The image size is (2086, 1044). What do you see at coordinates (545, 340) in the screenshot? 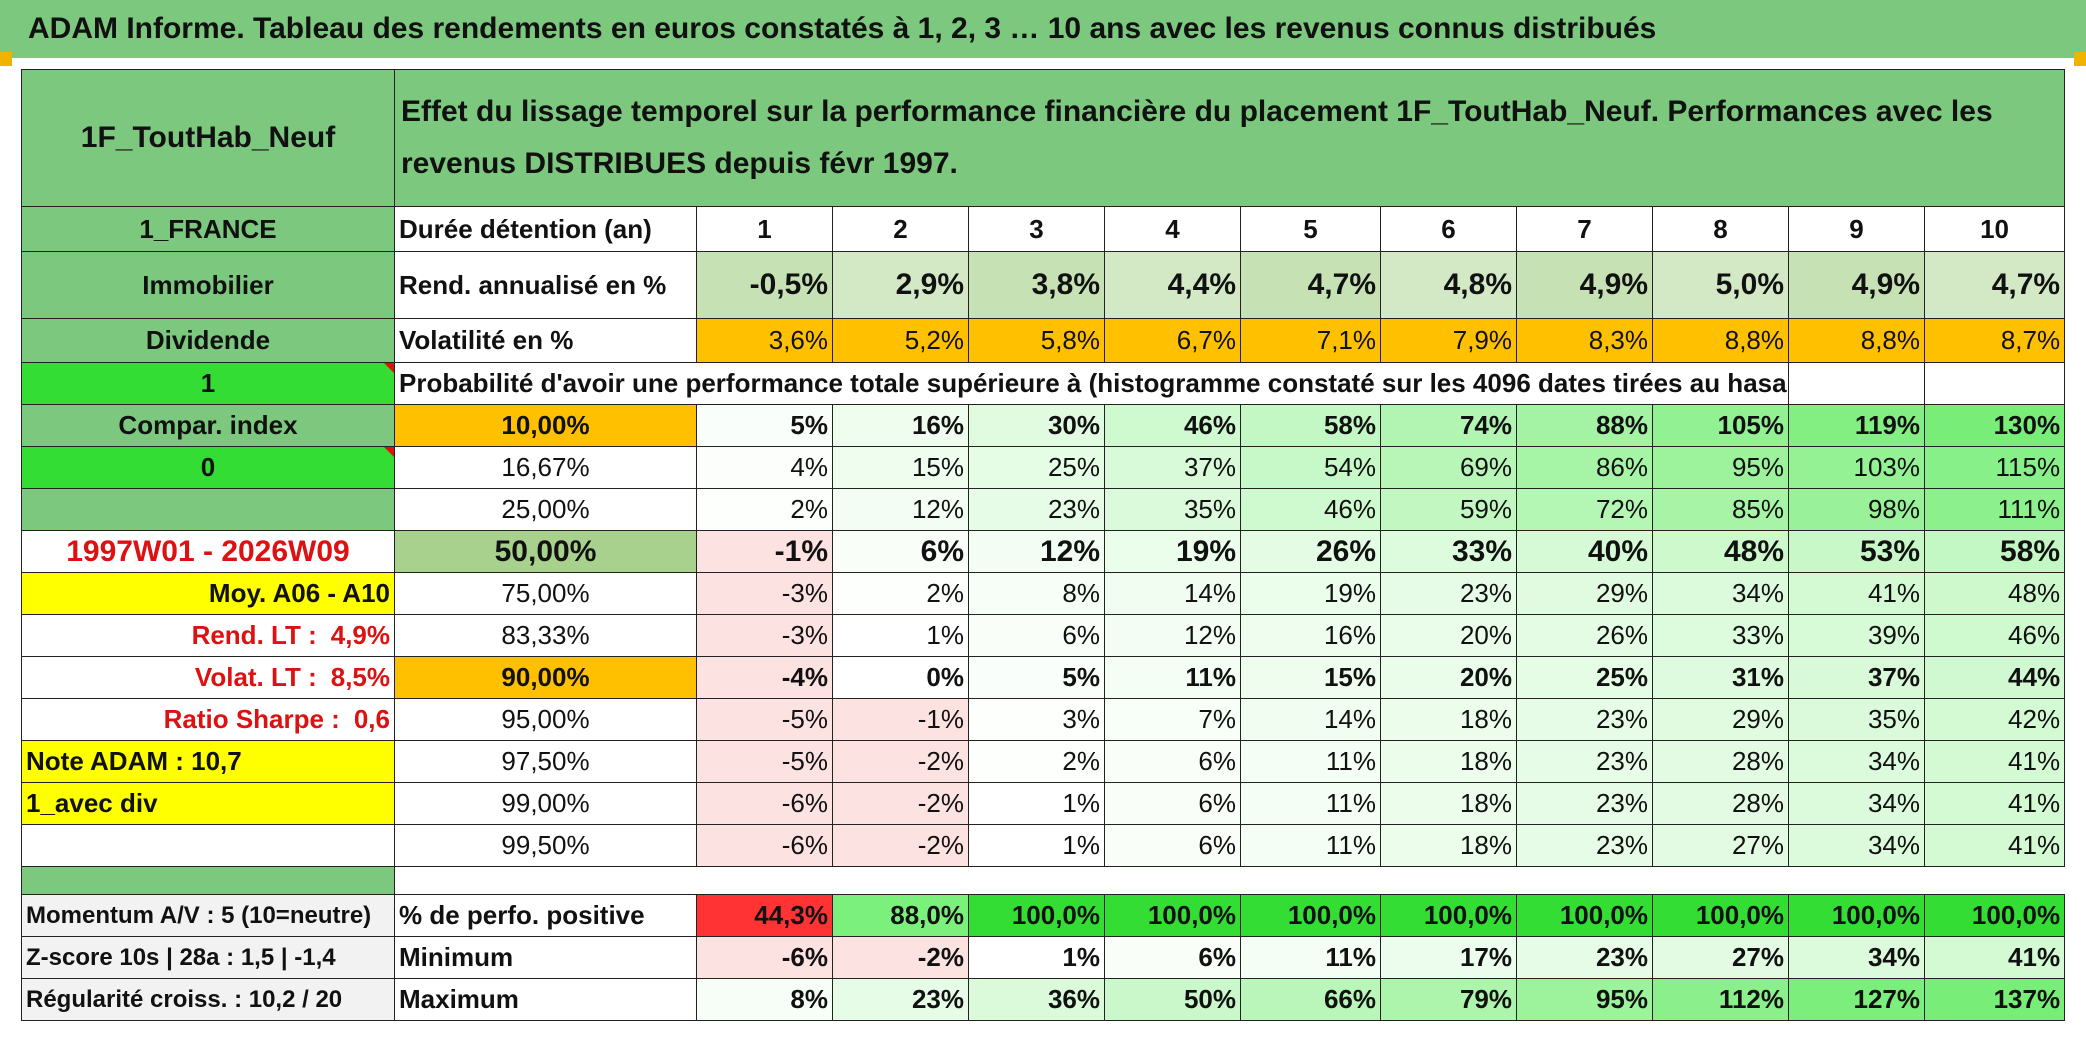
I see `volat-label: Volatilité en %` at bounding box center [545, 340].